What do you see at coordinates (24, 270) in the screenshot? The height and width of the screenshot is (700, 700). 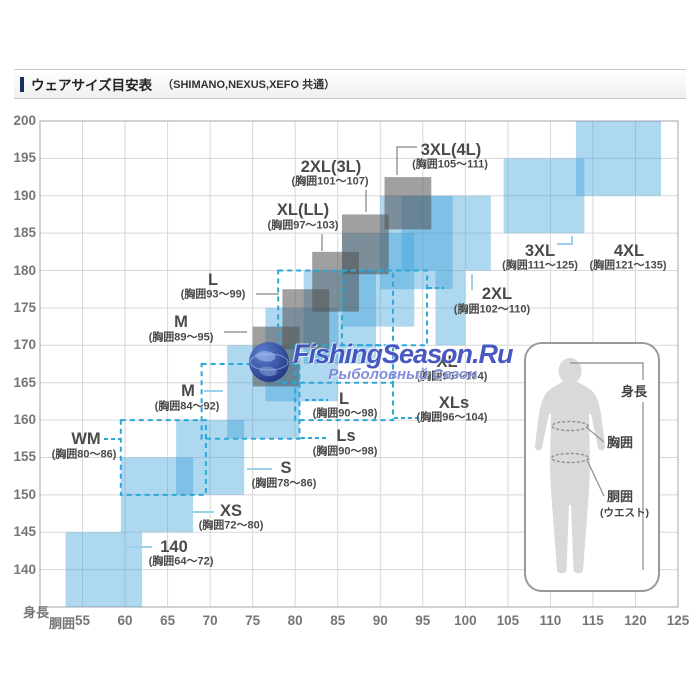 I see `y-tick-180: 180` at bounding box center [24, 270].